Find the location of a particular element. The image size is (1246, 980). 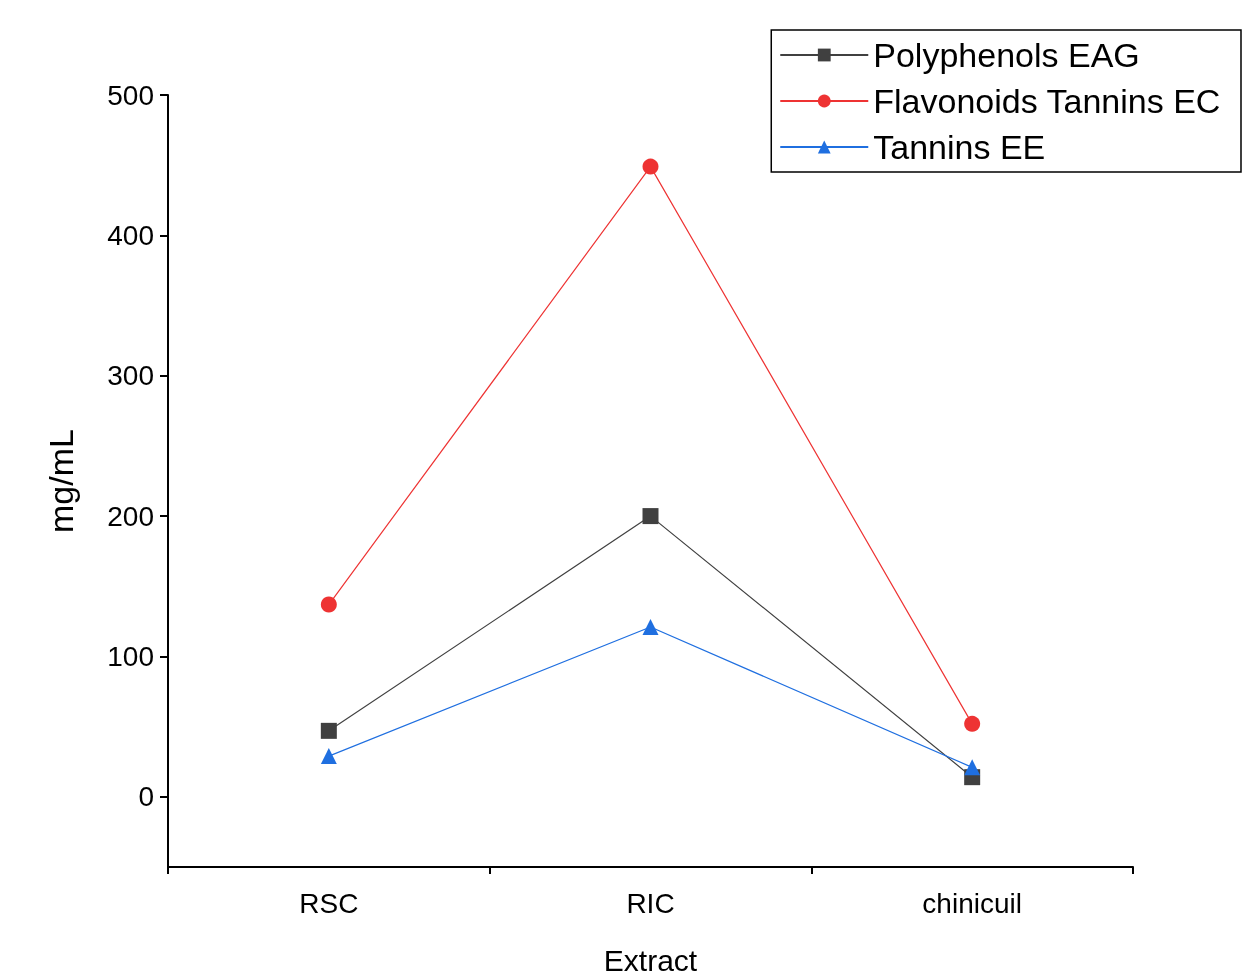

x-tick-label: RSC is located at coordinates (329, 903).